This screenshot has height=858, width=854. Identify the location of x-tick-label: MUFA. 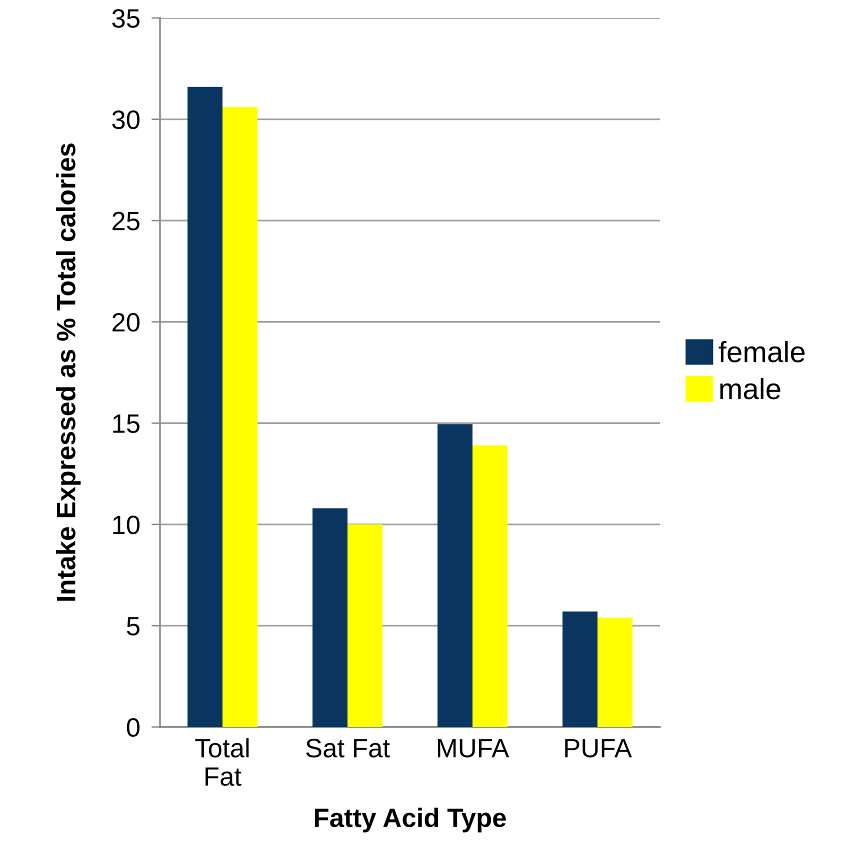
(474, 748).